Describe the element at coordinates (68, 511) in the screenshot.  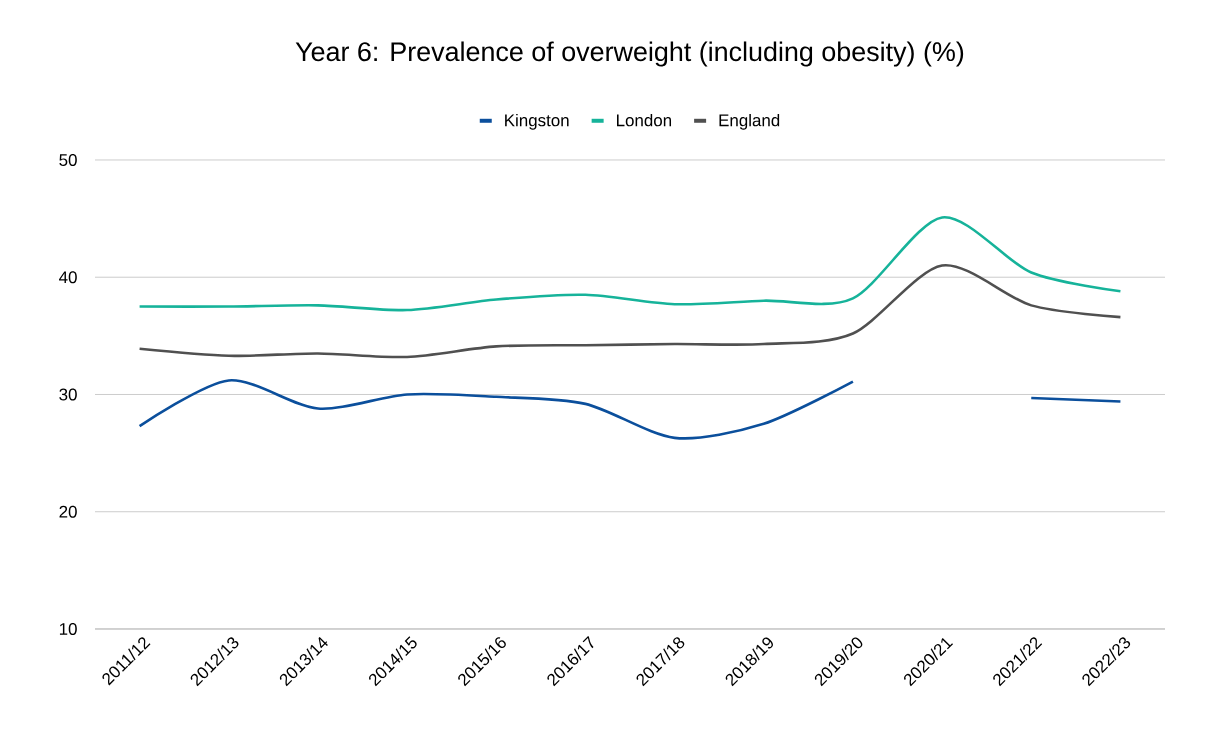
I see `y-tick-label: 20` at that location.